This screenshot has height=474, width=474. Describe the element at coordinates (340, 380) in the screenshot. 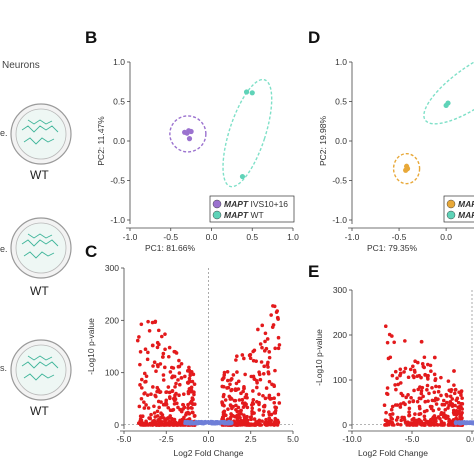

I see `volcano-e-ytick-label: 100` at that location.